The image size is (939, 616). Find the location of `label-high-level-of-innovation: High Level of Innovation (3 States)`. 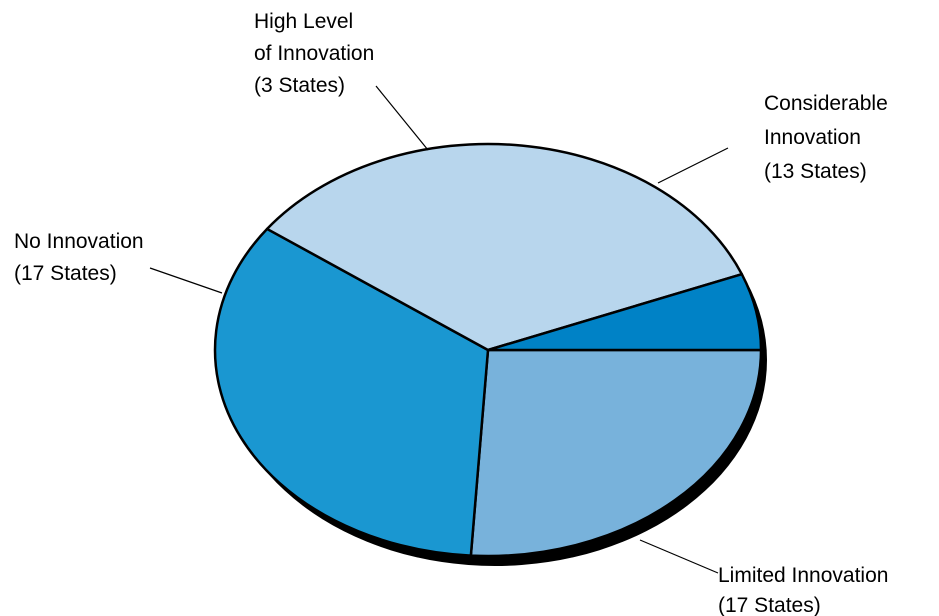

label-high-level-of-innovation: High Level of Innovation (3 States) is located at coordinates (317, 53).